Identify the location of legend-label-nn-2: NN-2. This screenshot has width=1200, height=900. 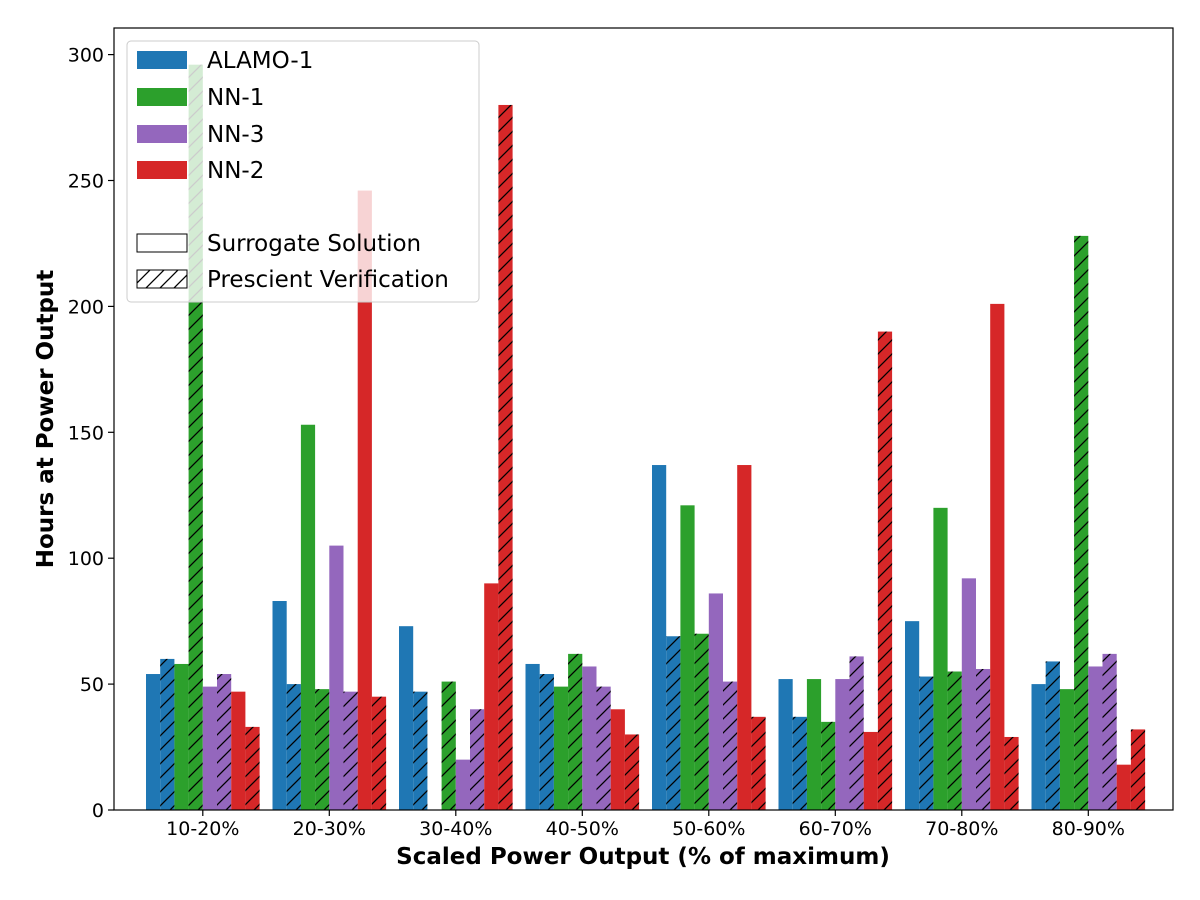
(235, 171).